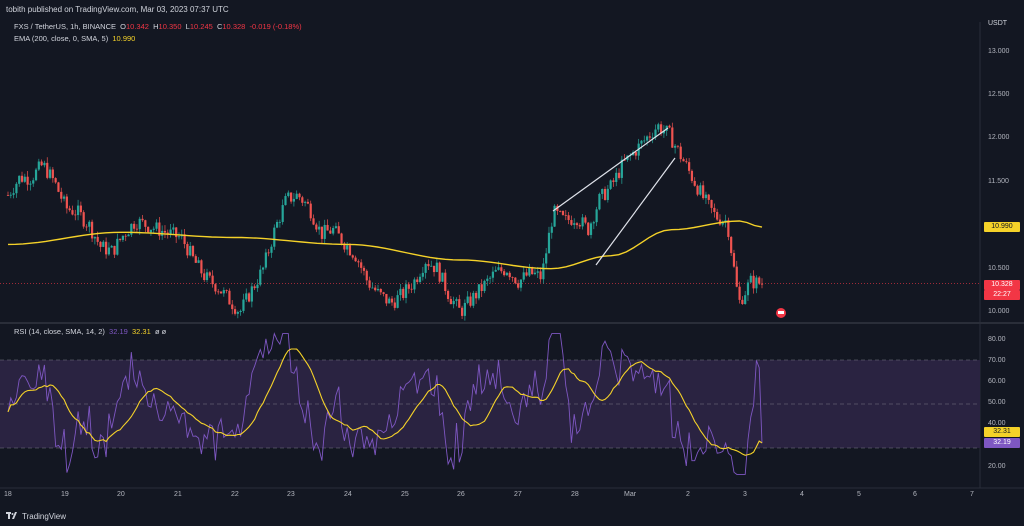 The image size is (1024, 526). What do you see at coordinates (999, 94) in the screenshot?
I see `price-tick: 12.500` at bounding box center [999, 94].